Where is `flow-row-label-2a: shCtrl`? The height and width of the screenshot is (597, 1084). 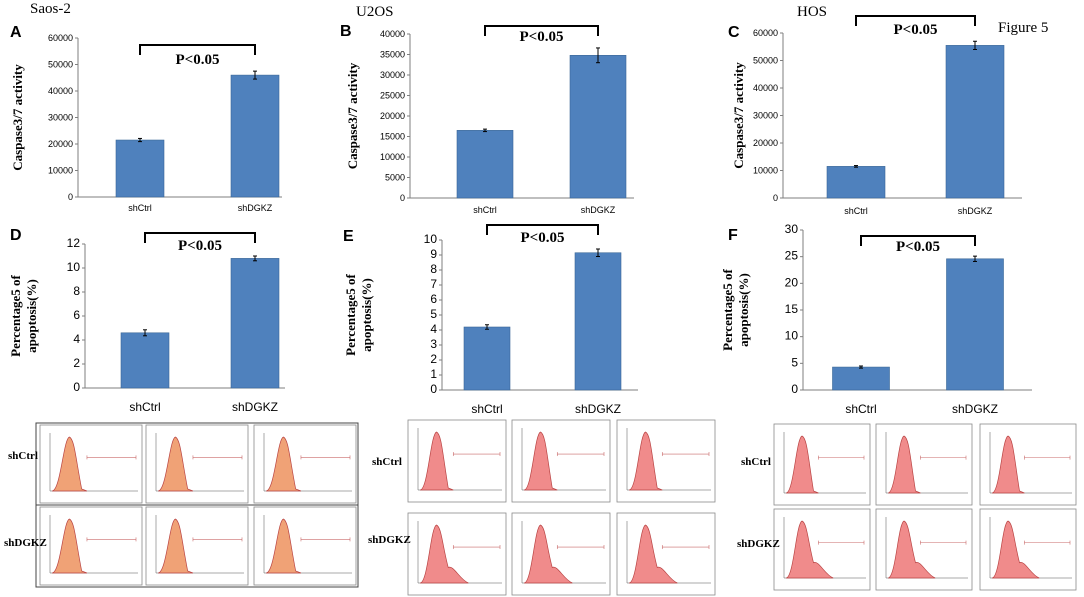 flow-row-label-2a: shCtrl is located at coordinates (387, 462).